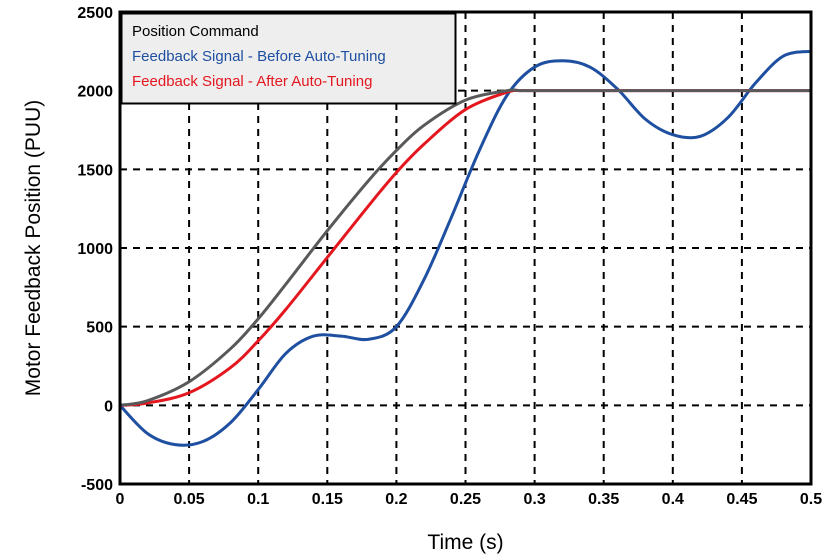  Describe the element at coordinates (108, 406) in the screenshot. I see `y-tick-label: 0` at that location.